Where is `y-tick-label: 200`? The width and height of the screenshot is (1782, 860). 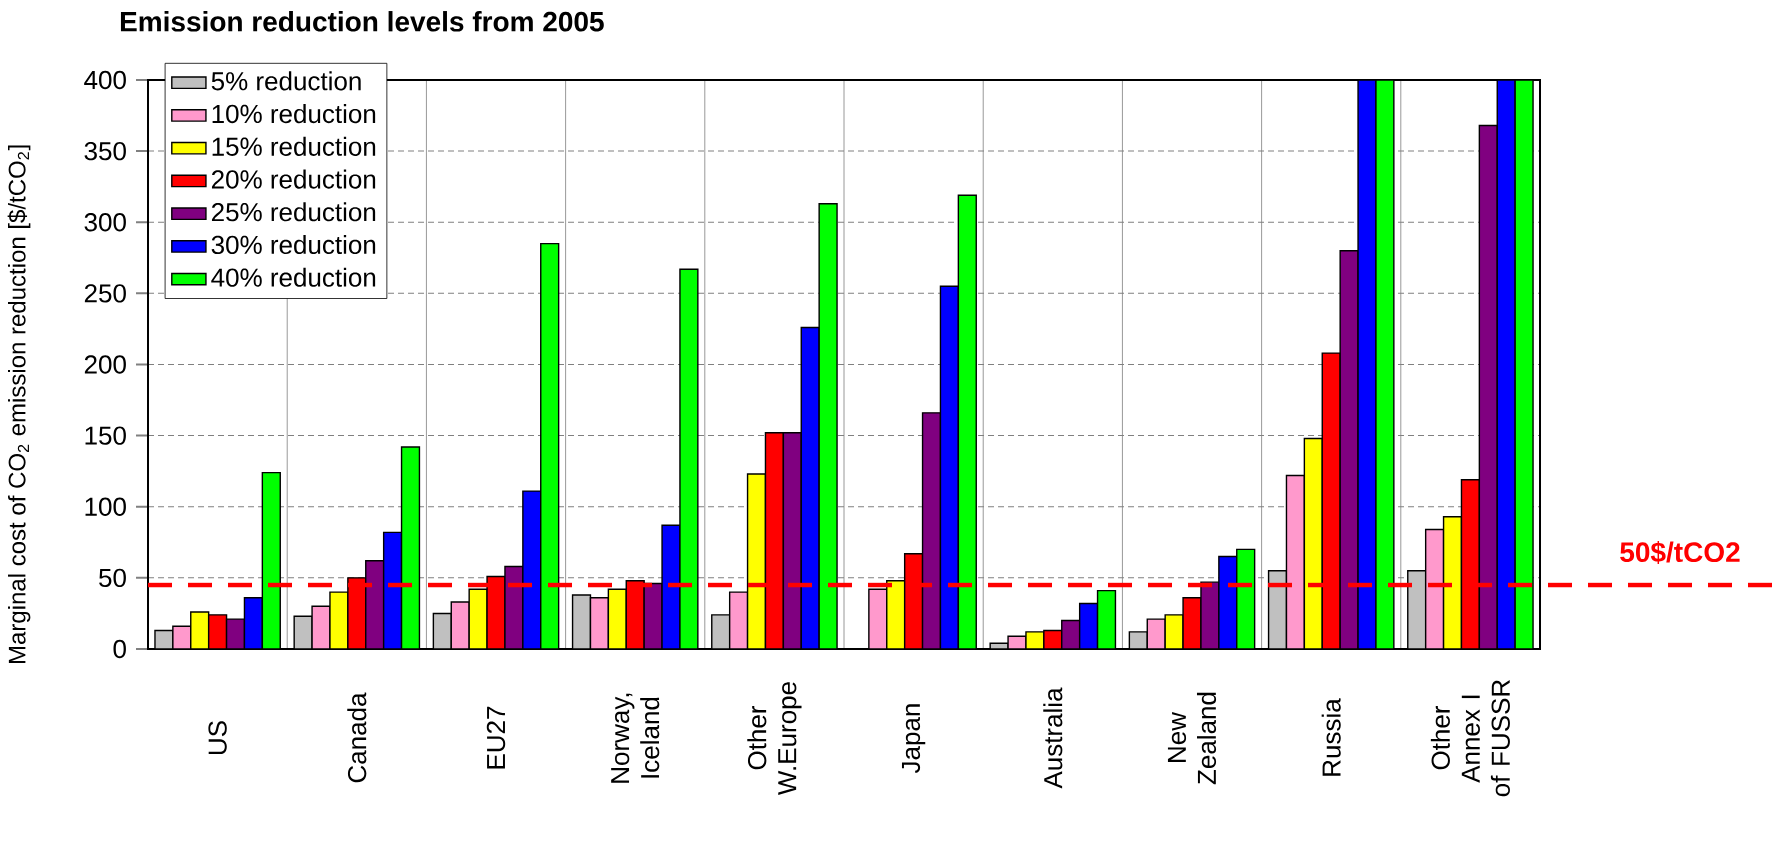
y-tick-label: 200 is located at coordinates (105, 364).